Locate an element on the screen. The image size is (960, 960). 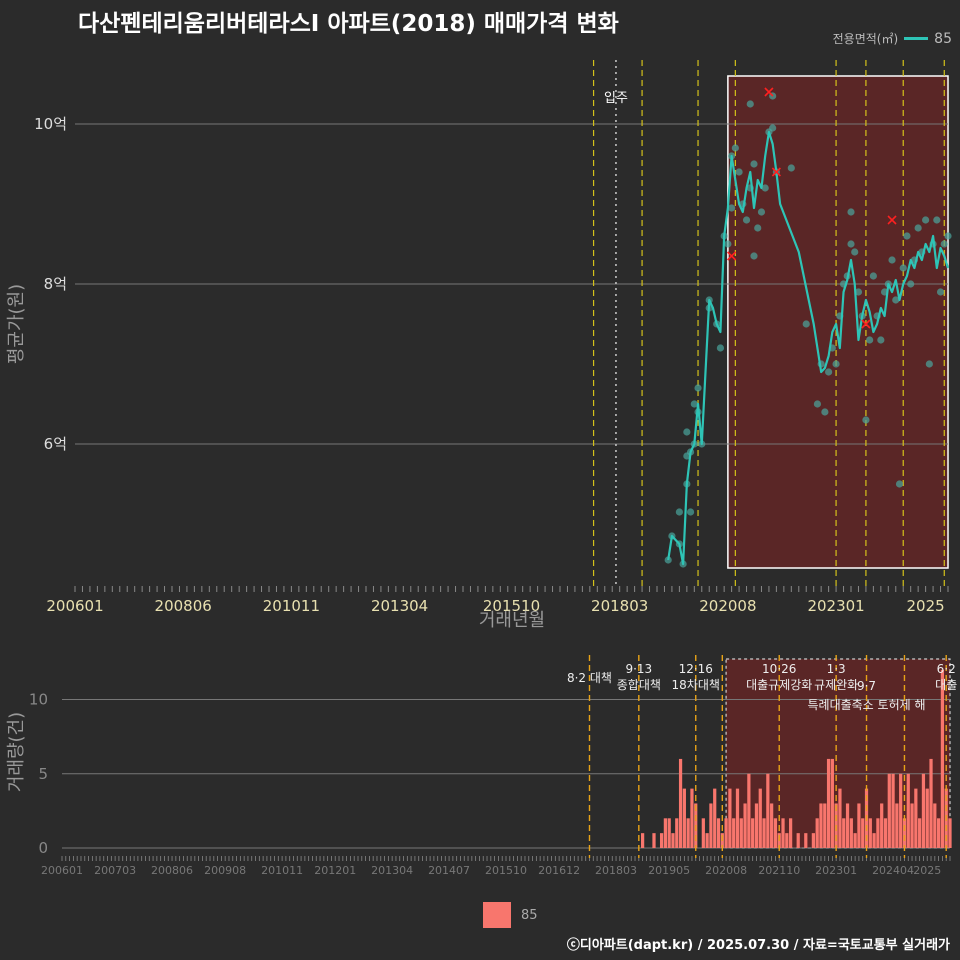
volume-x-tick-label: 202404 is located at coordinates (893, 870).